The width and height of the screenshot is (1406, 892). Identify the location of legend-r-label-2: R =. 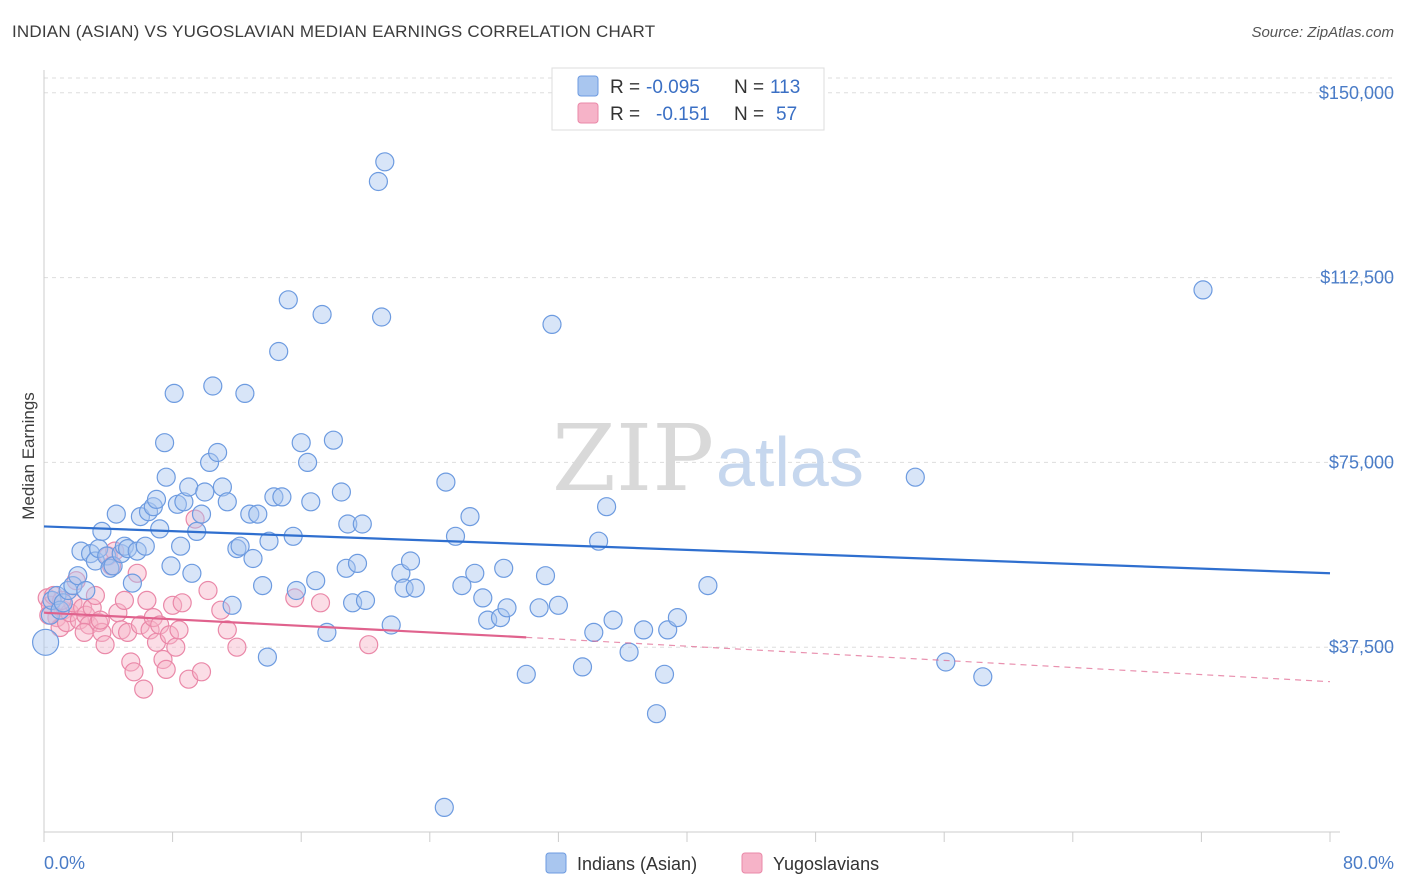
(625, 114).